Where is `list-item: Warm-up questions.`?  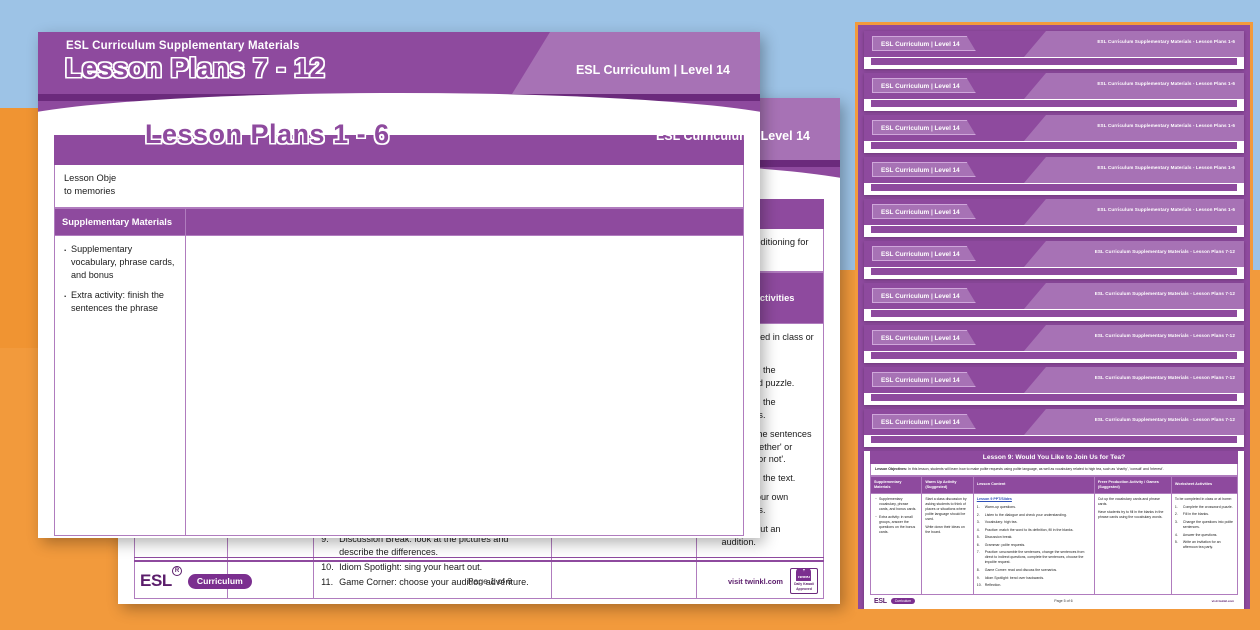 list-item: Warm-up questions. is located at coordinates (996, 507).